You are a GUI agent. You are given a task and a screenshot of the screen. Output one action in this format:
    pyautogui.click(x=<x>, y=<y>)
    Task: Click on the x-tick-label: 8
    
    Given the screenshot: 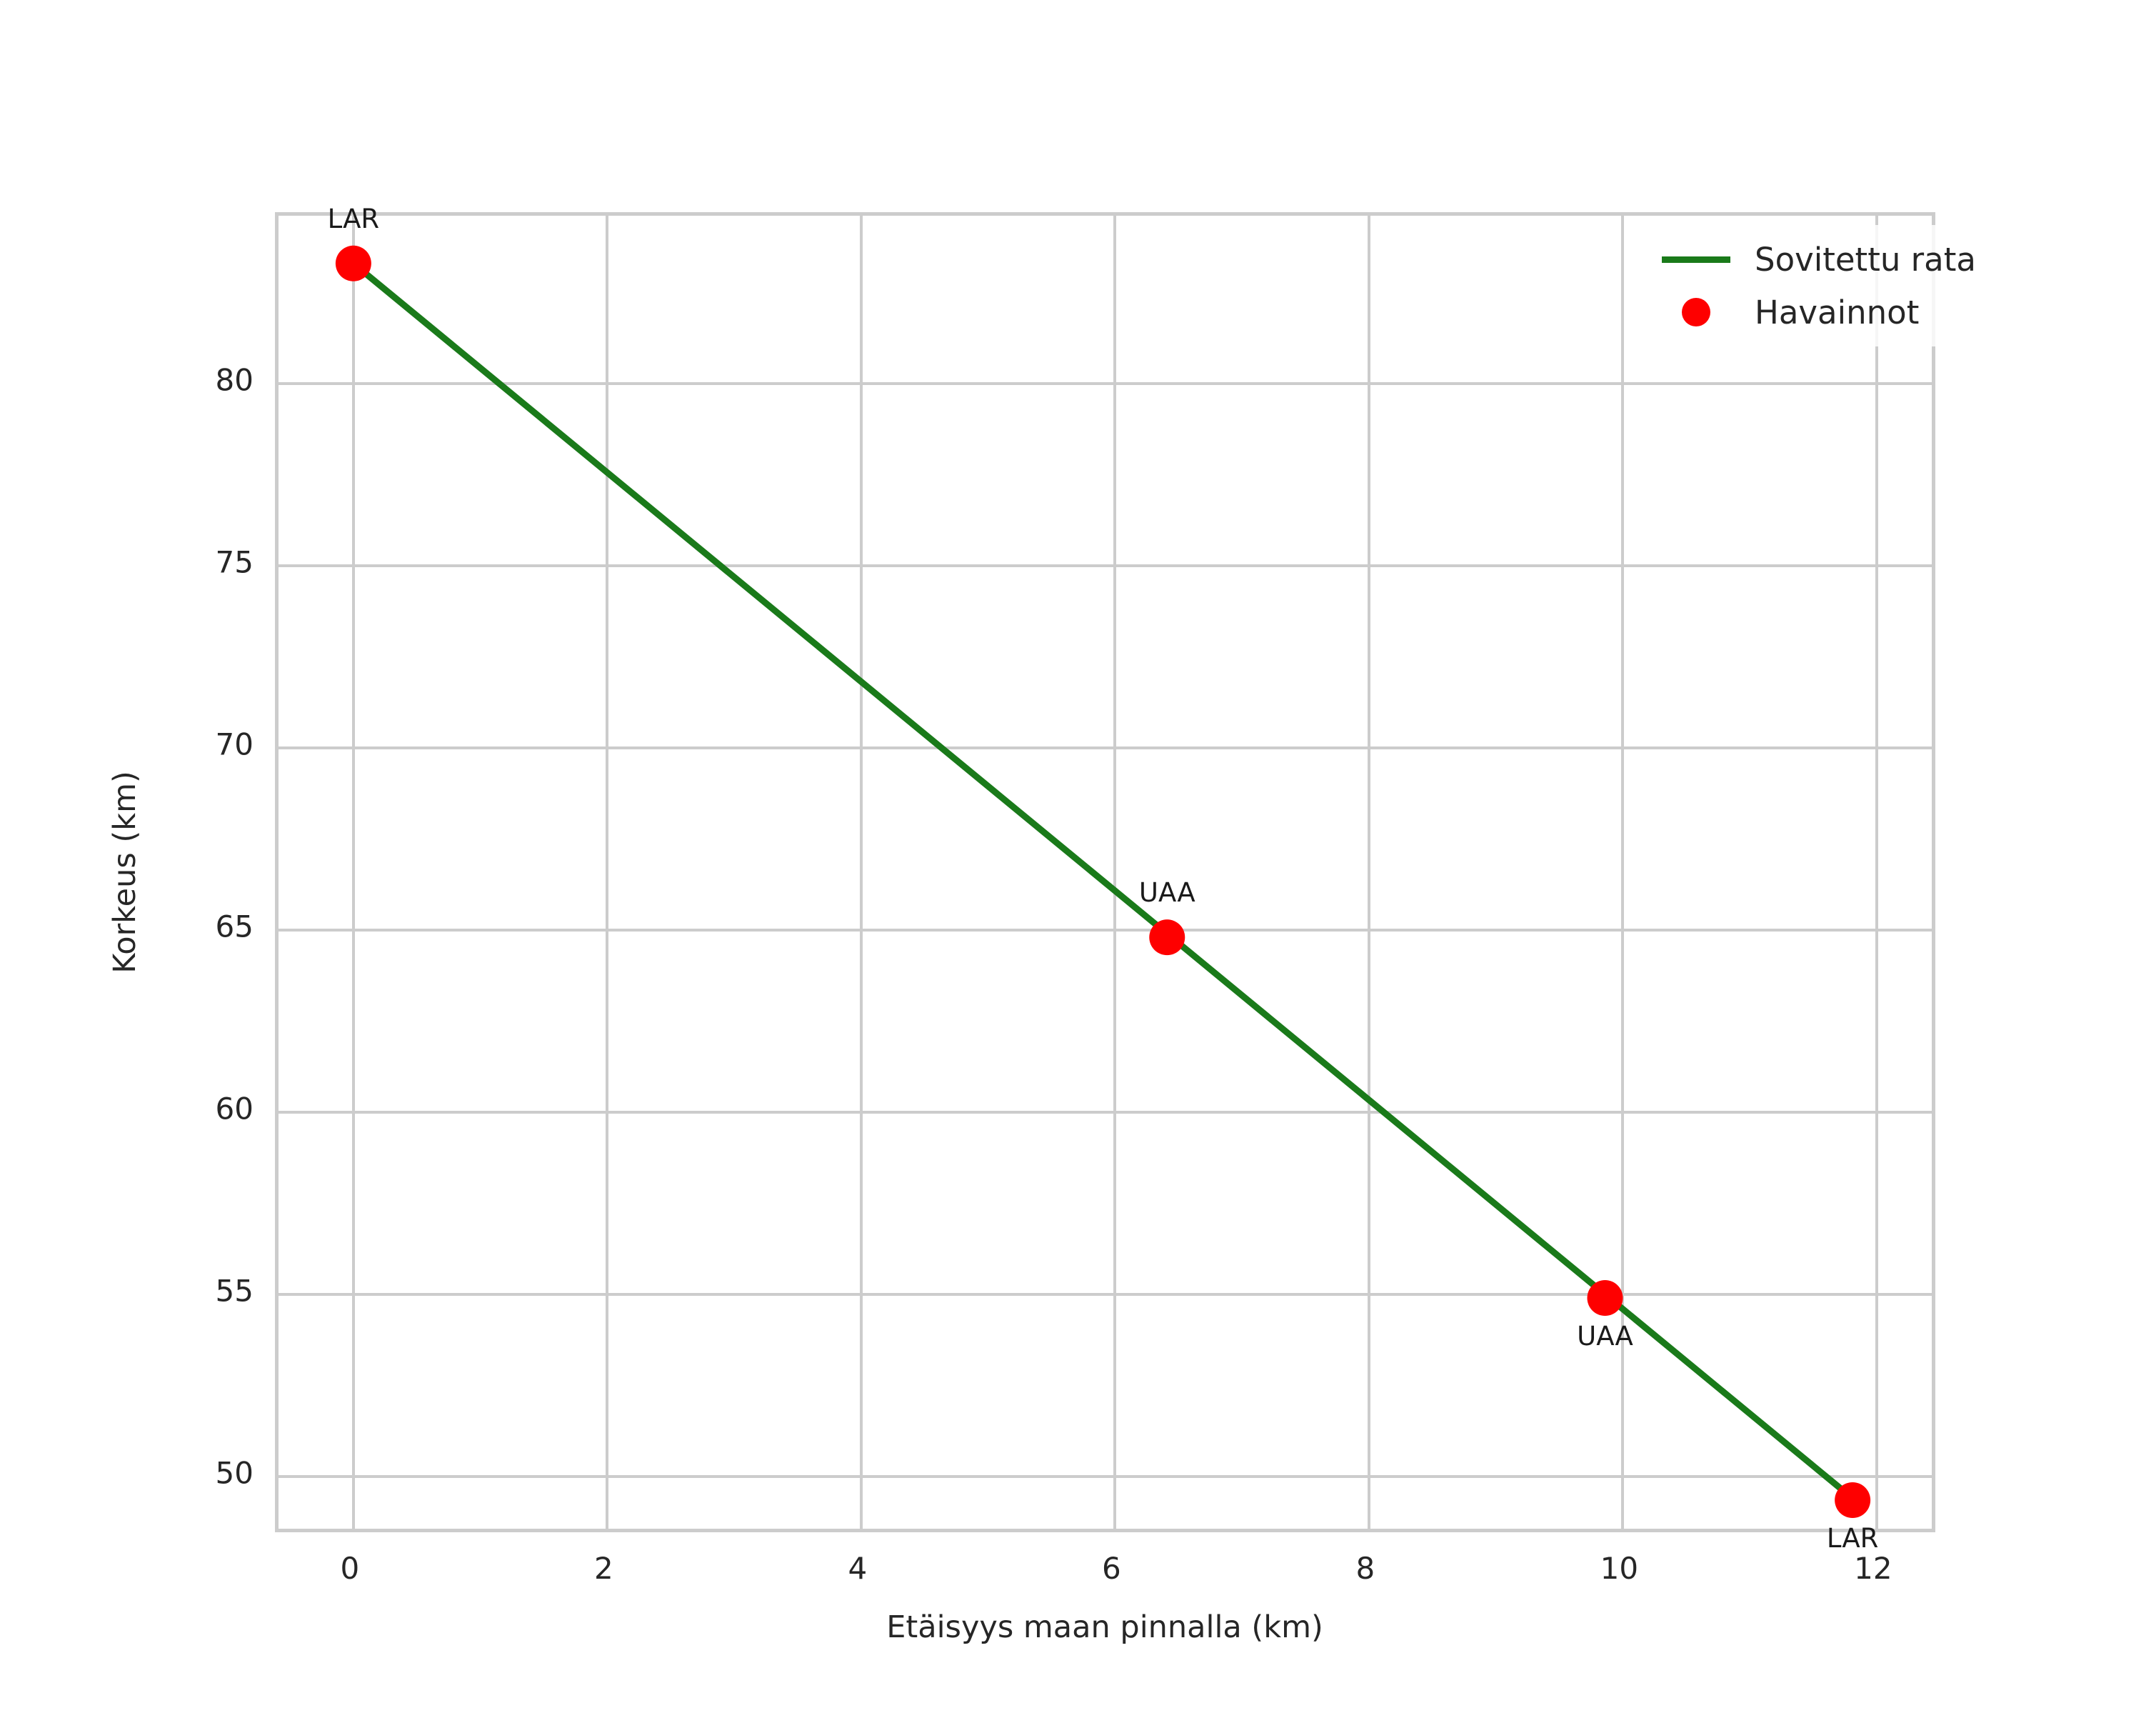 What is the action you would take?
    pyautogui.click(x=1365, y=1568)
    